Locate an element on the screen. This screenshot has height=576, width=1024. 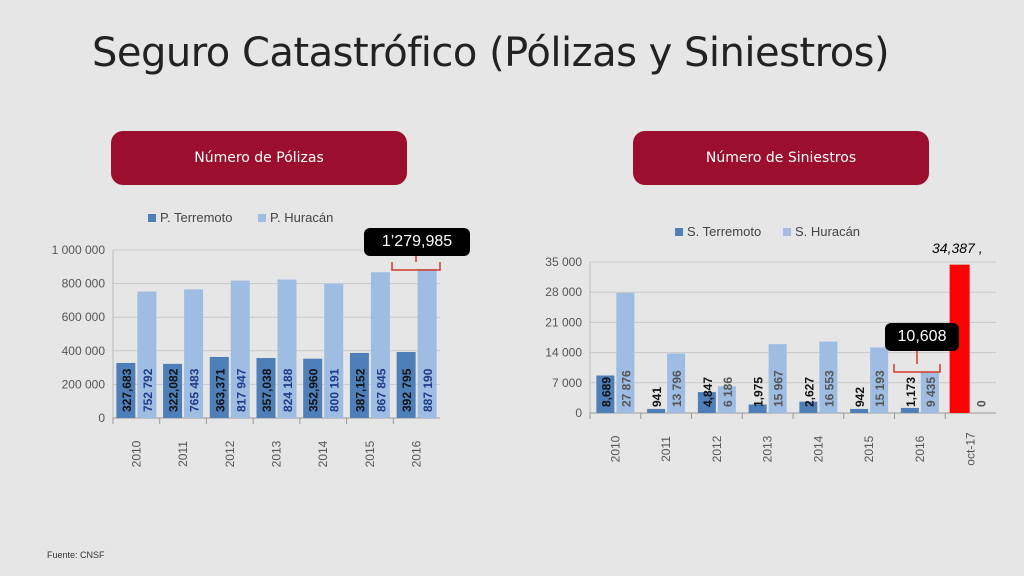
oct-total-label: 34,387 , is located at coordinates (957, 248).